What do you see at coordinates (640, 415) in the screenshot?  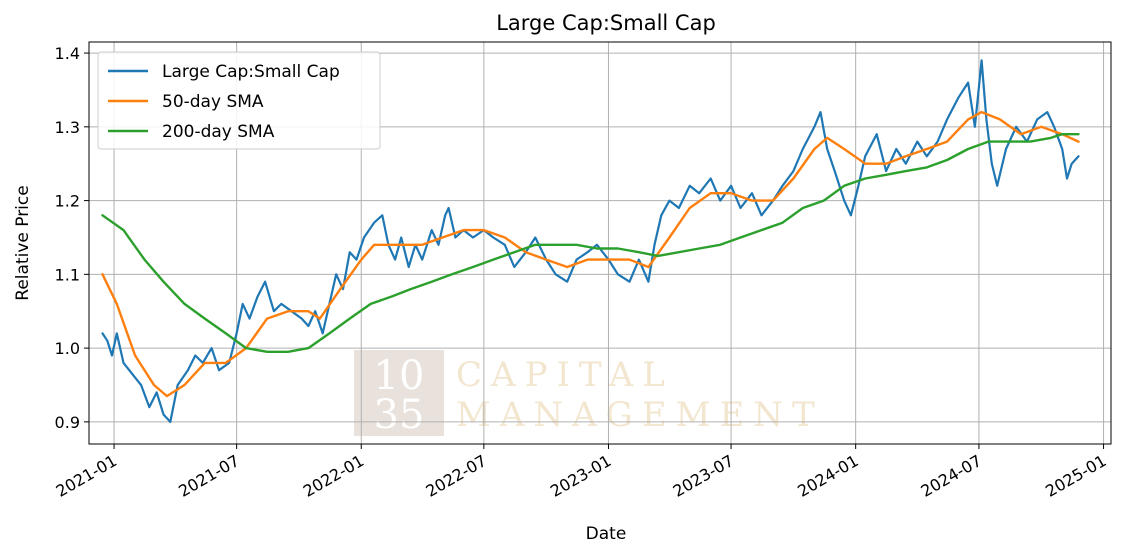 I see `watermark-line2: MANAGEMENT` at bounding box center [640, 415].